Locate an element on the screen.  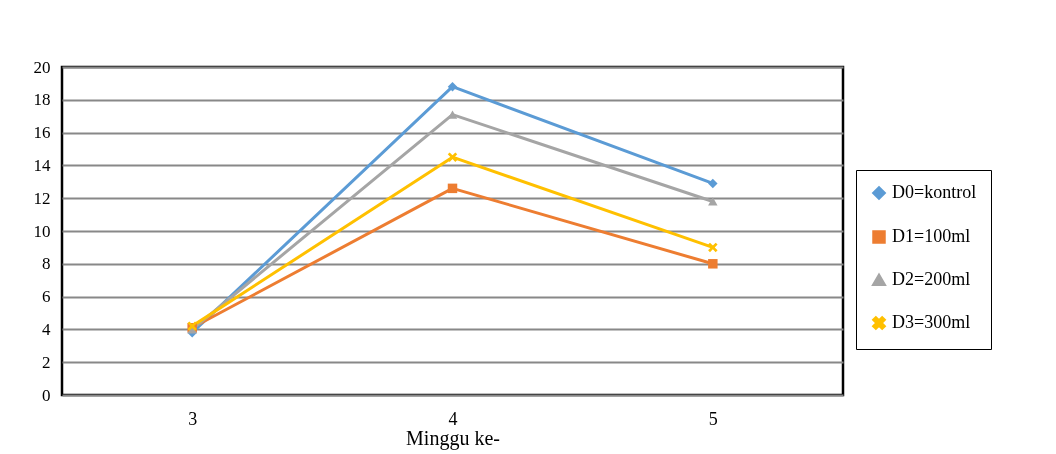
legend-label: D0=kontrol is located at coordinates (934, 192).